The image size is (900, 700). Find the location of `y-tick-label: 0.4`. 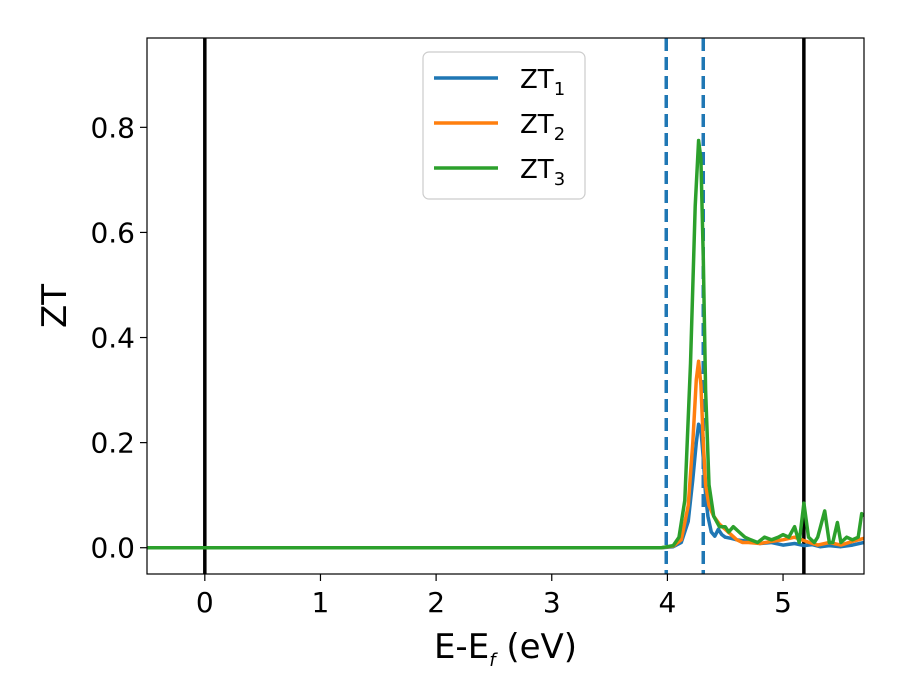

y-tick-label: 0.4 is located at coordinates (112, 338).